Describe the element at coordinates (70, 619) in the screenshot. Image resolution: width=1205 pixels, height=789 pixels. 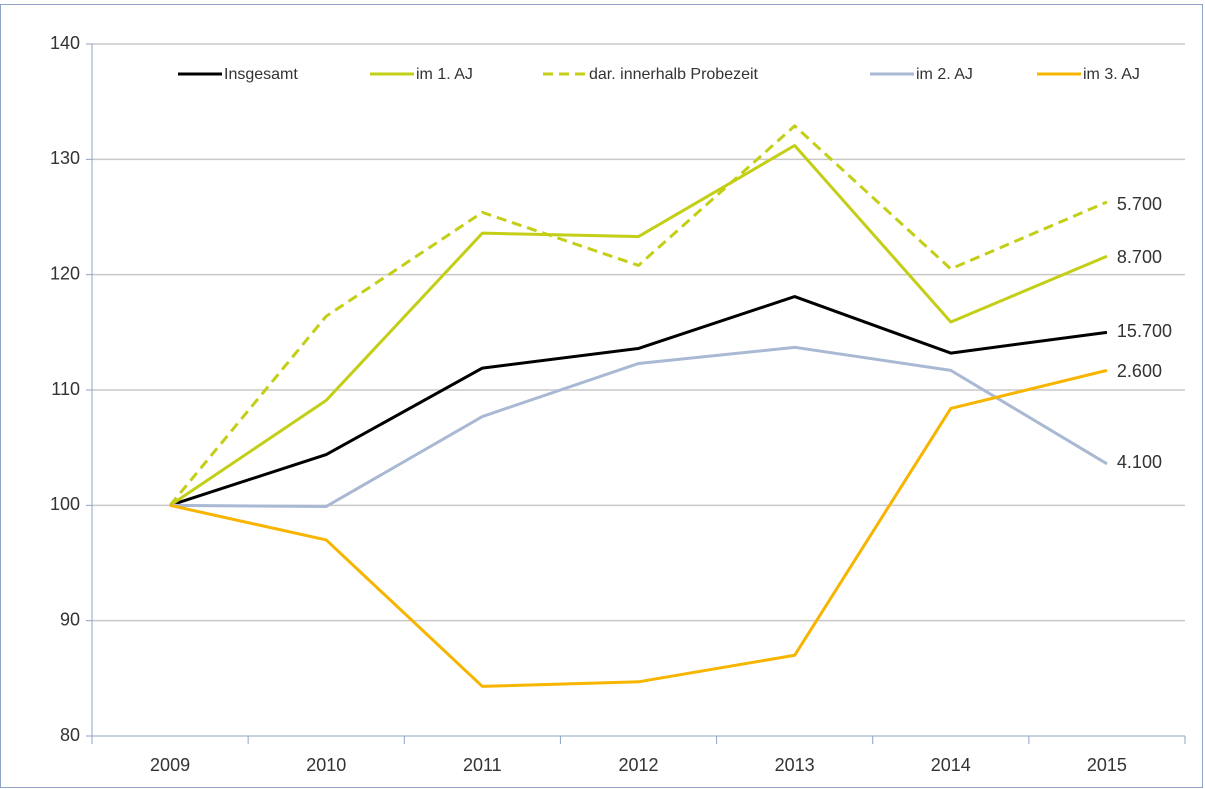
I see `y-tick-label: 90` at that location.